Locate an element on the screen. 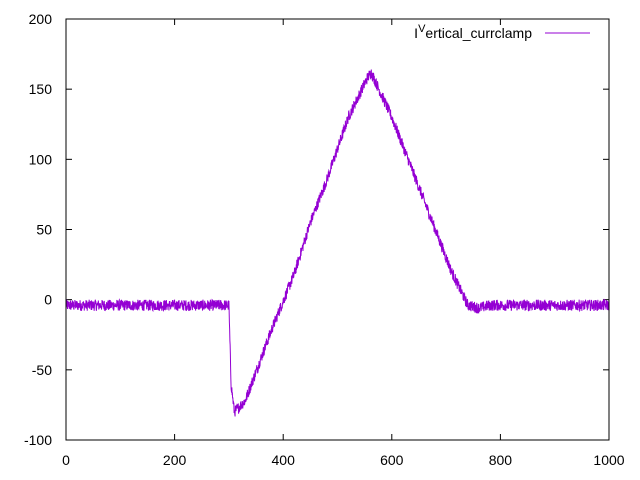 Image resolution: width=640 pixels, height=480 pixels. y-tick-label: 50 is located at coordinates (44, 230).